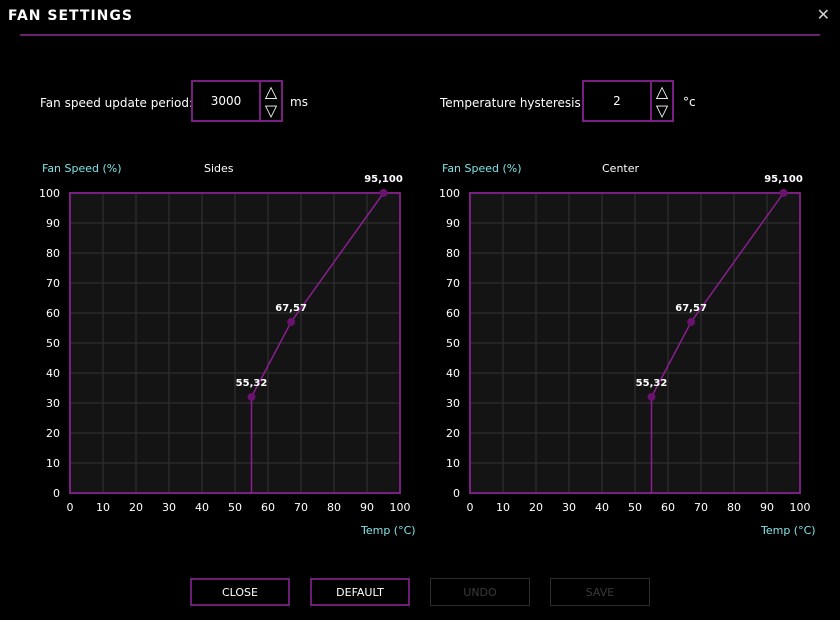 Image resolution: width=840 pixels, height=620 pixels. I want to click on close-button: CLOSE, so click(240, 592).